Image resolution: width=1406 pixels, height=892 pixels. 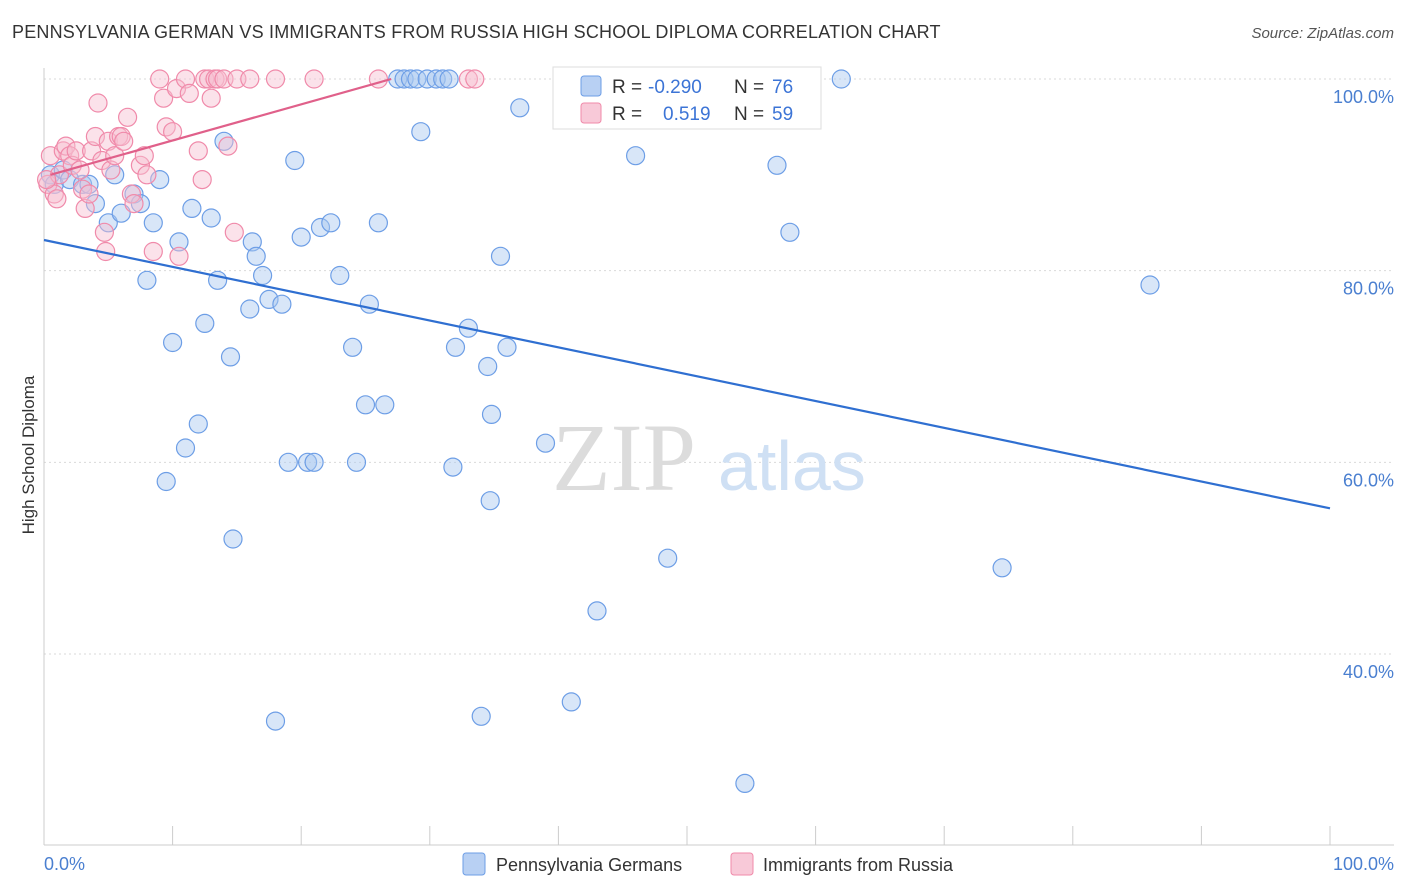 I want to click on x-tick-label-max: 100.0%, so click(x=1363, y=864).